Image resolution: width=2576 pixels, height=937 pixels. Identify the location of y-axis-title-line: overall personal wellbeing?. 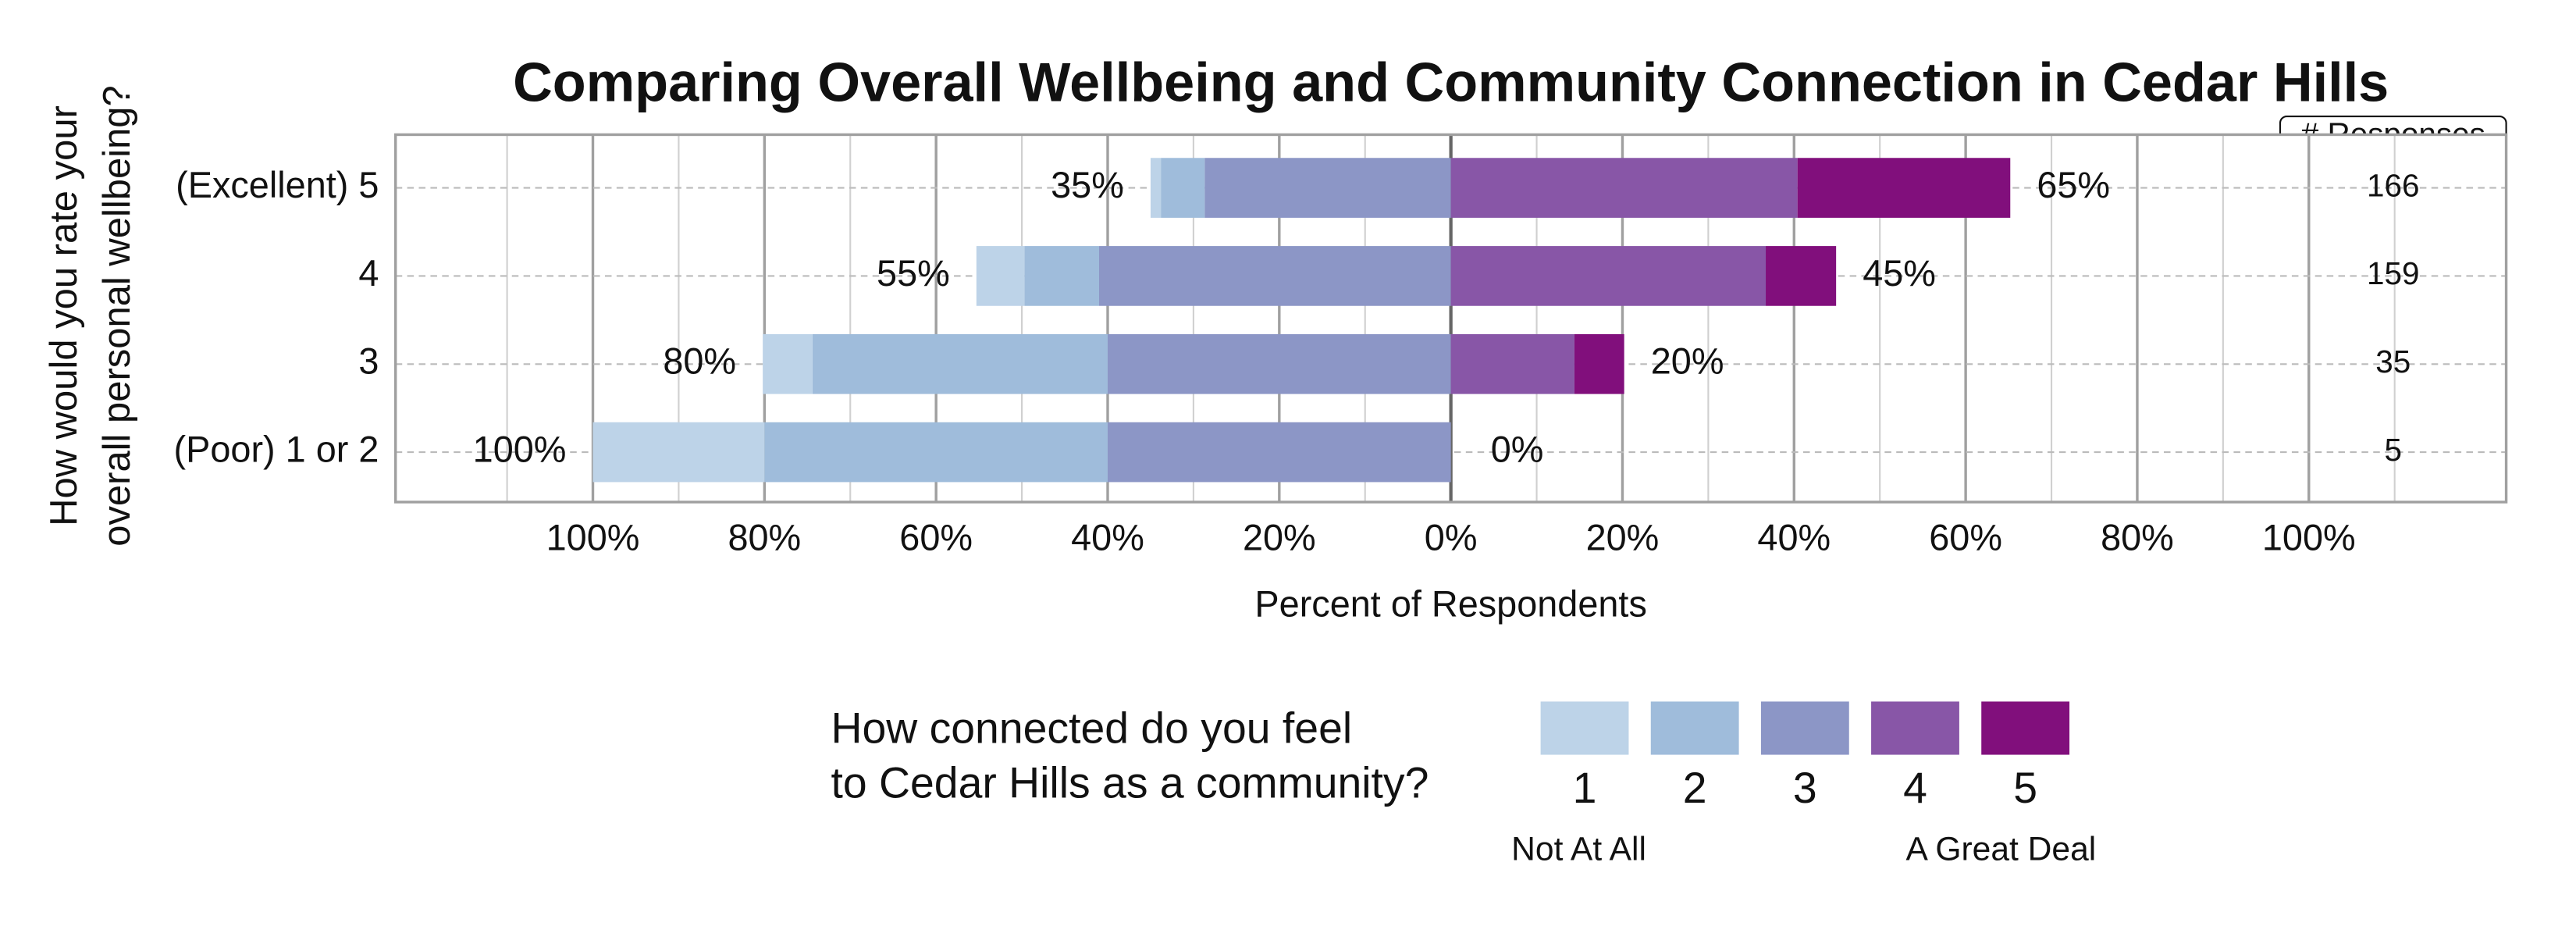
(117, 316).